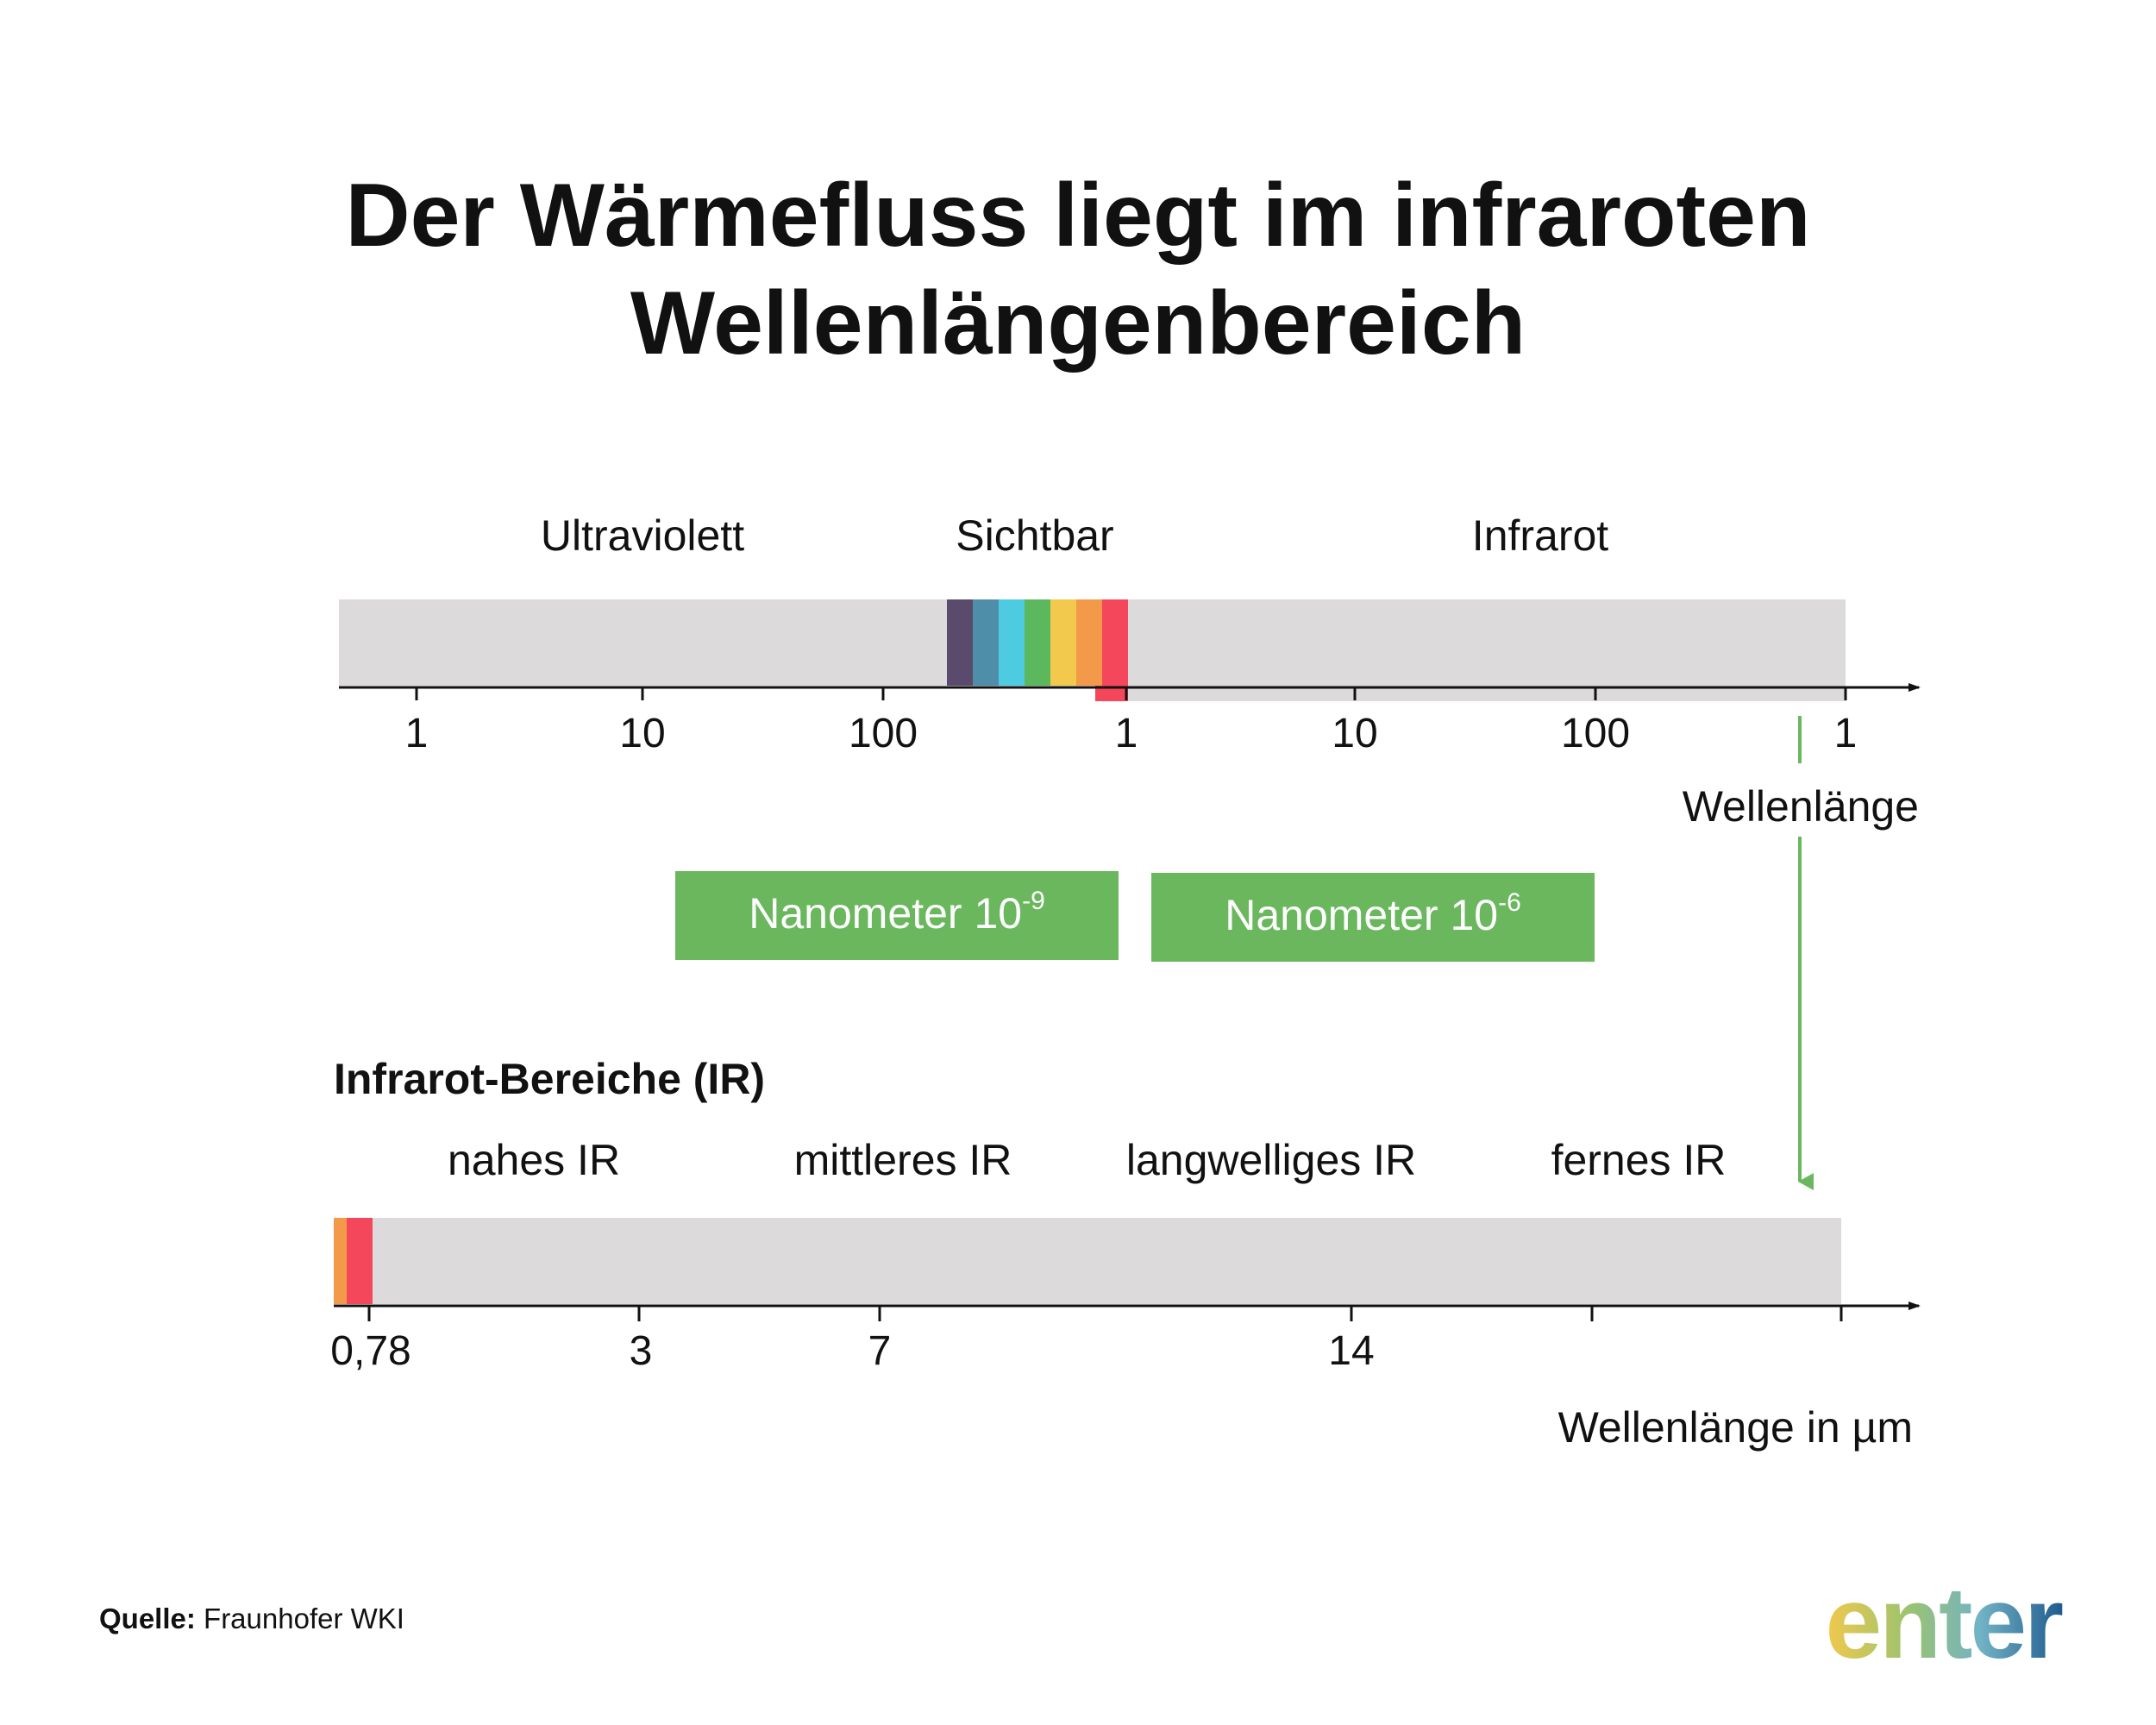 This screenshot has height=1725, width=2156. Describe the element at coordinates (1012, 643) in the screenshot. I see `visible-band-cyan` at that location.